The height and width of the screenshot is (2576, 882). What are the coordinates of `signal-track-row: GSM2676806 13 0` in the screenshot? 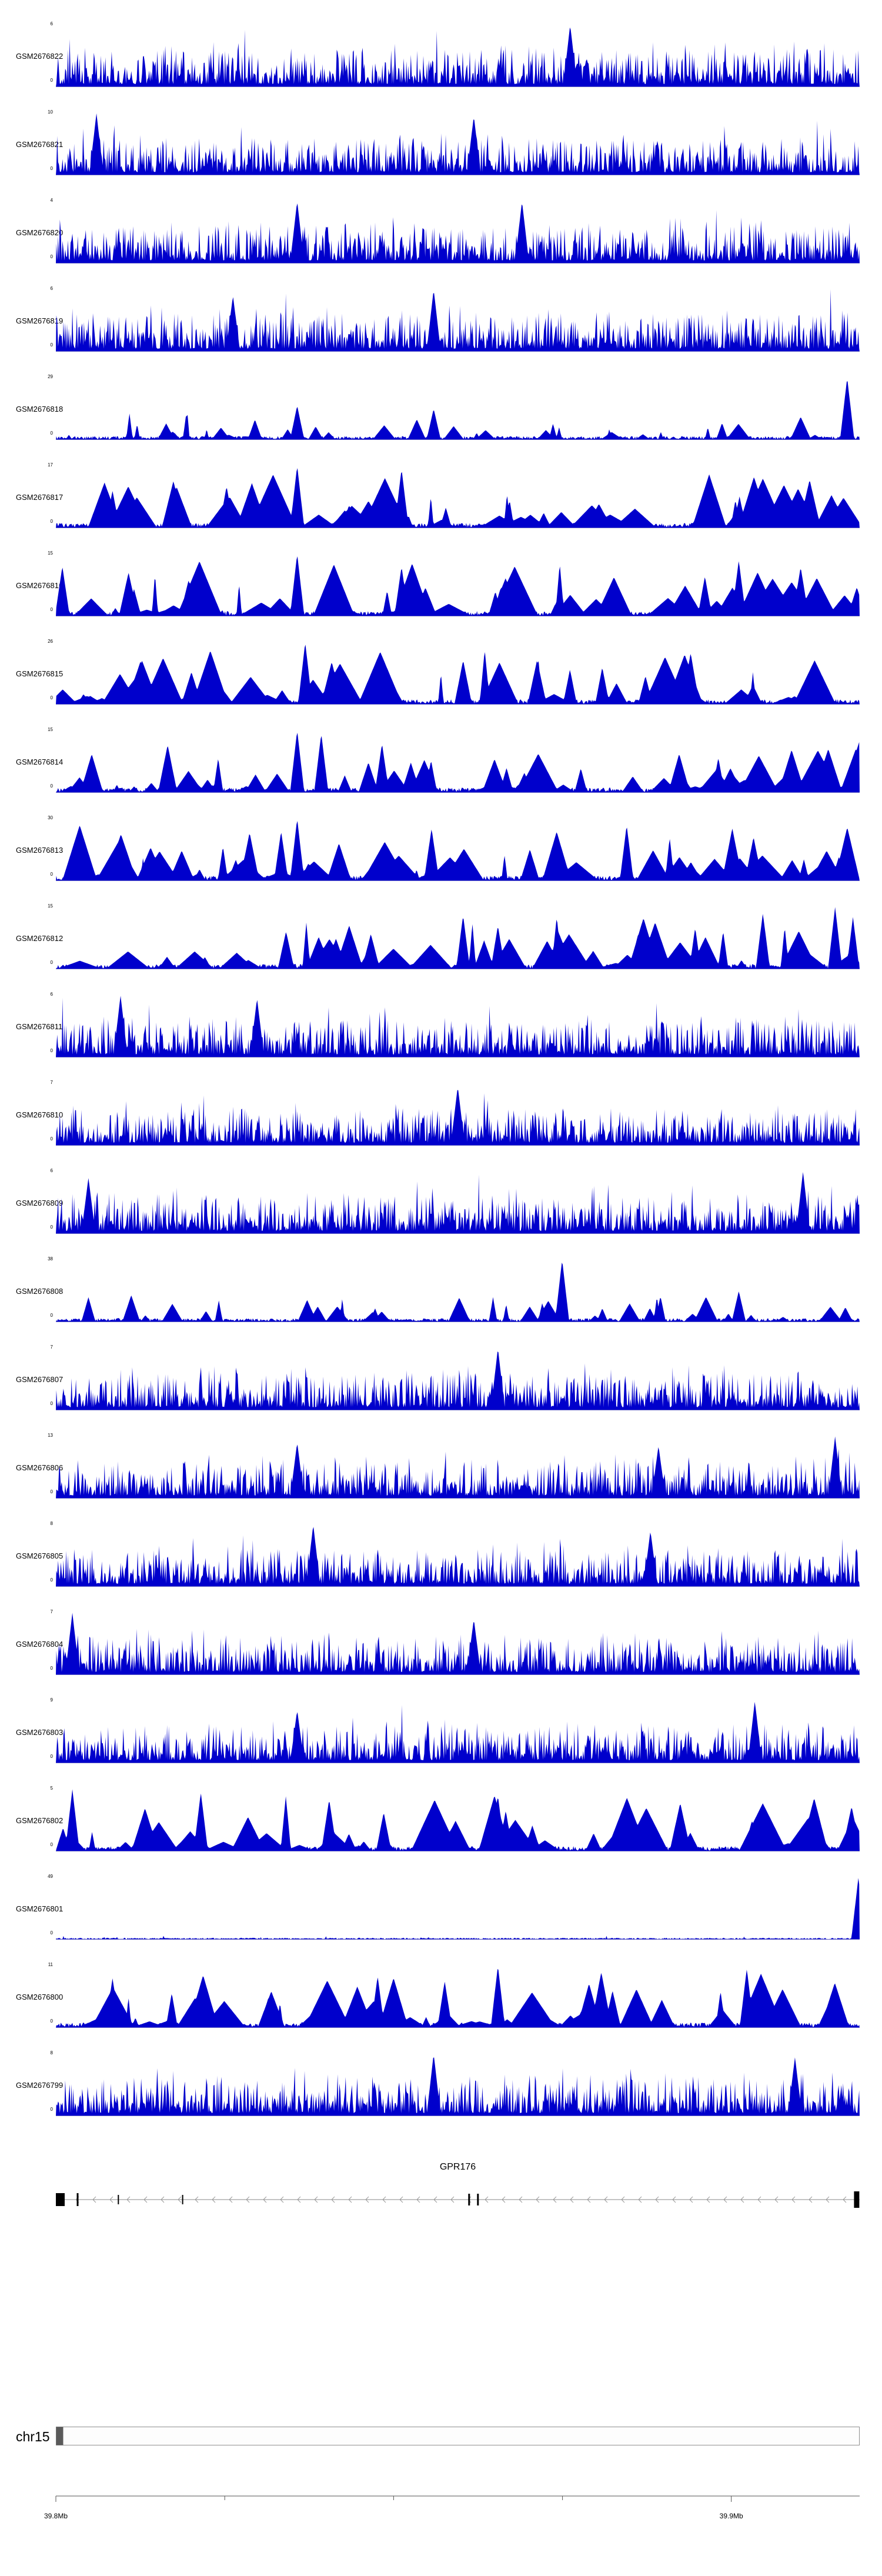 It's located at (441, 1472).